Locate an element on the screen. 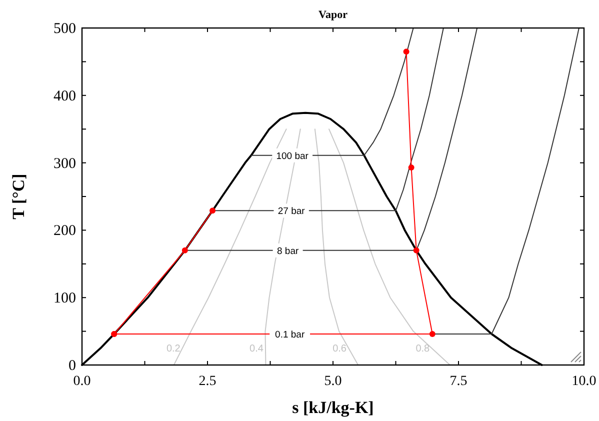  y-axis-title: T [°C] is located at coordinates (18, 197).